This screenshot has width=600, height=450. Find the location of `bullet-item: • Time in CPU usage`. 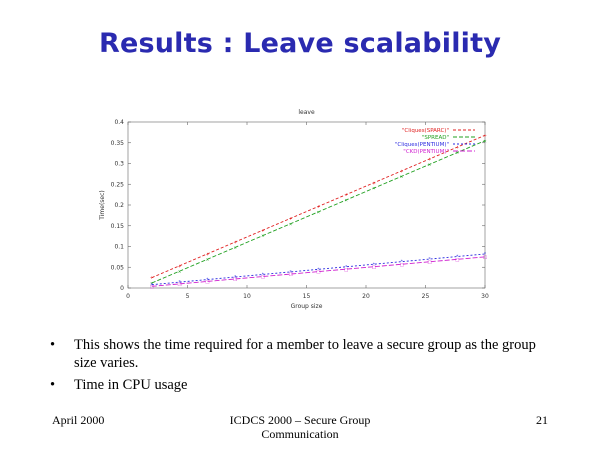

bullet-item: • Time in CPU usage is located at coordinates (305, 385).